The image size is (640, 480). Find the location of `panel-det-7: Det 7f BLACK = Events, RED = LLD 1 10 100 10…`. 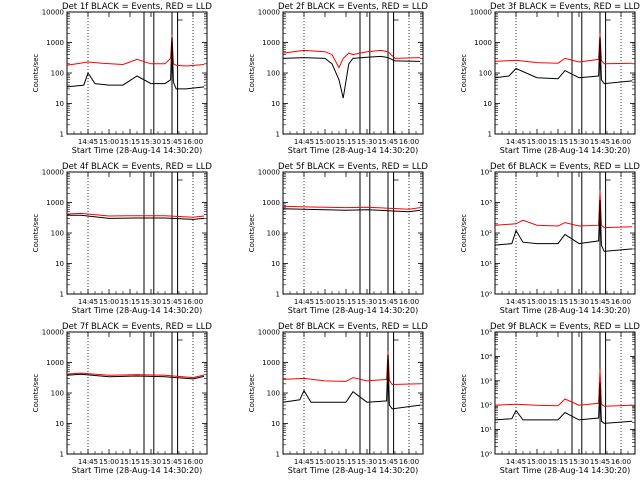

panel-det-7: Det 7f BLACK = Events, RED = LLD 1 10 100 10… is located at coordinates (122, 398).